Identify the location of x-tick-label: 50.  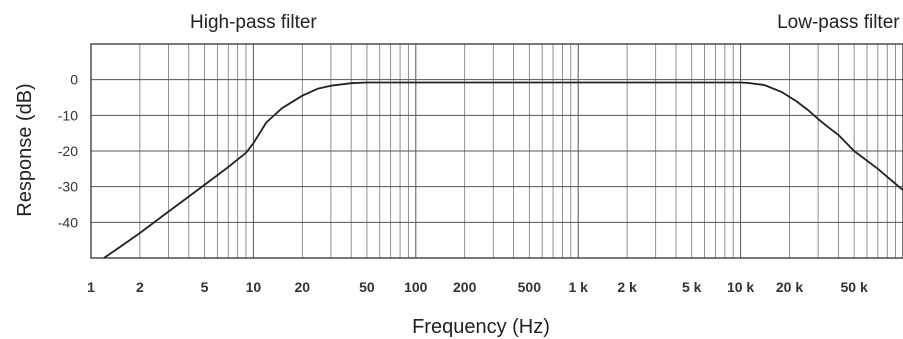
(367, 287).